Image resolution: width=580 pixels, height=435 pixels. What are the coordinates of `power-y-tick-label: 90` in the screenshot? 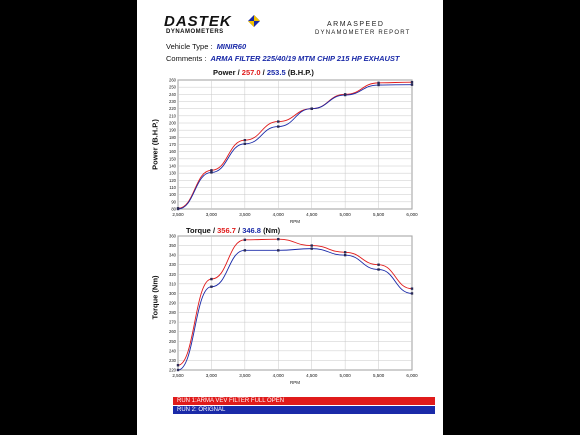 It's located at (173, 201).